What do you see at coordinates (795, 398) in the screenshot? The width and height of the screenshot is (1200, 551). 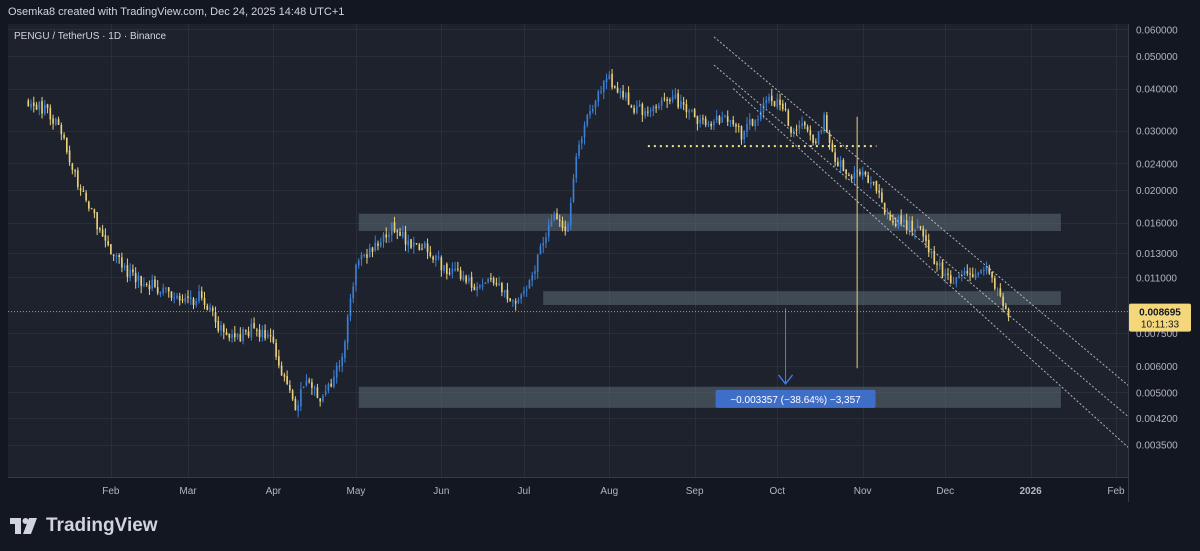 I see `measure-label: −0.003357 (−38.64%) −3,357` at bounding box center [795, 398].